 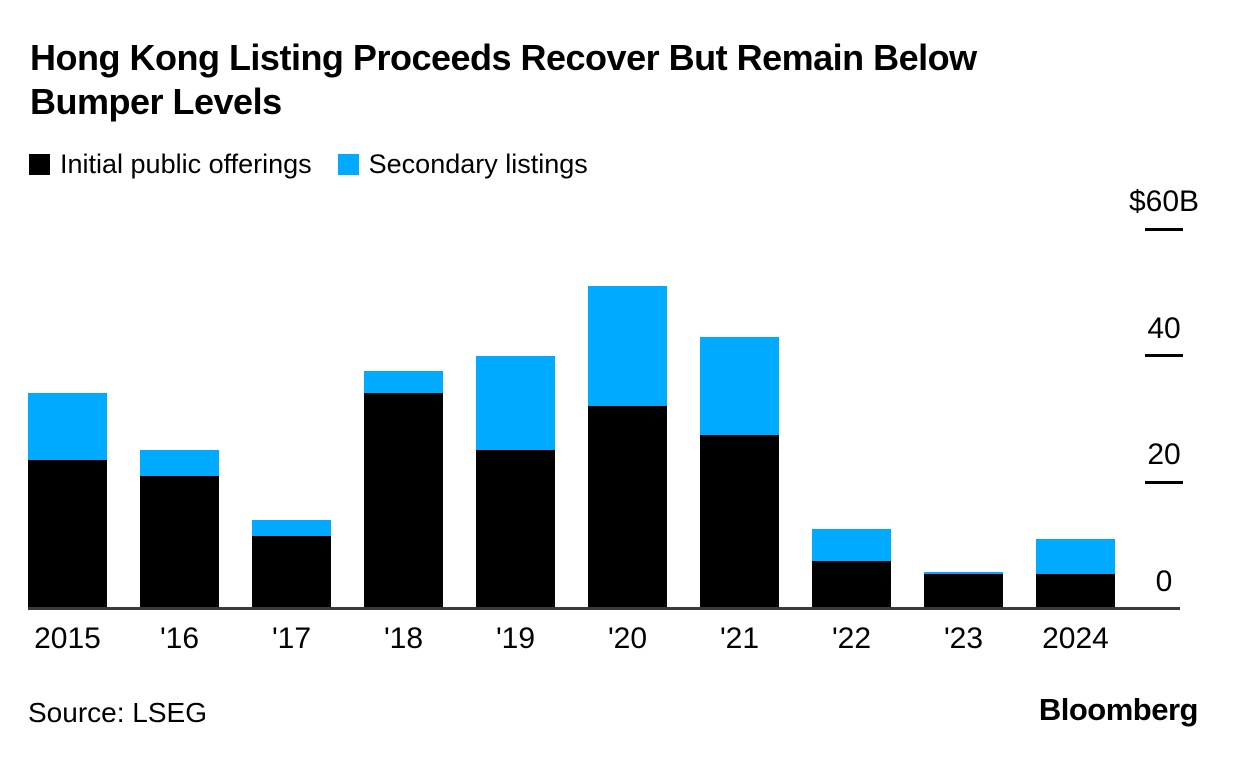 What do you see at coordinates (67, 638) in the screenshot?
I see `x-axis-label: 2015` at bounding box center [67, 638].